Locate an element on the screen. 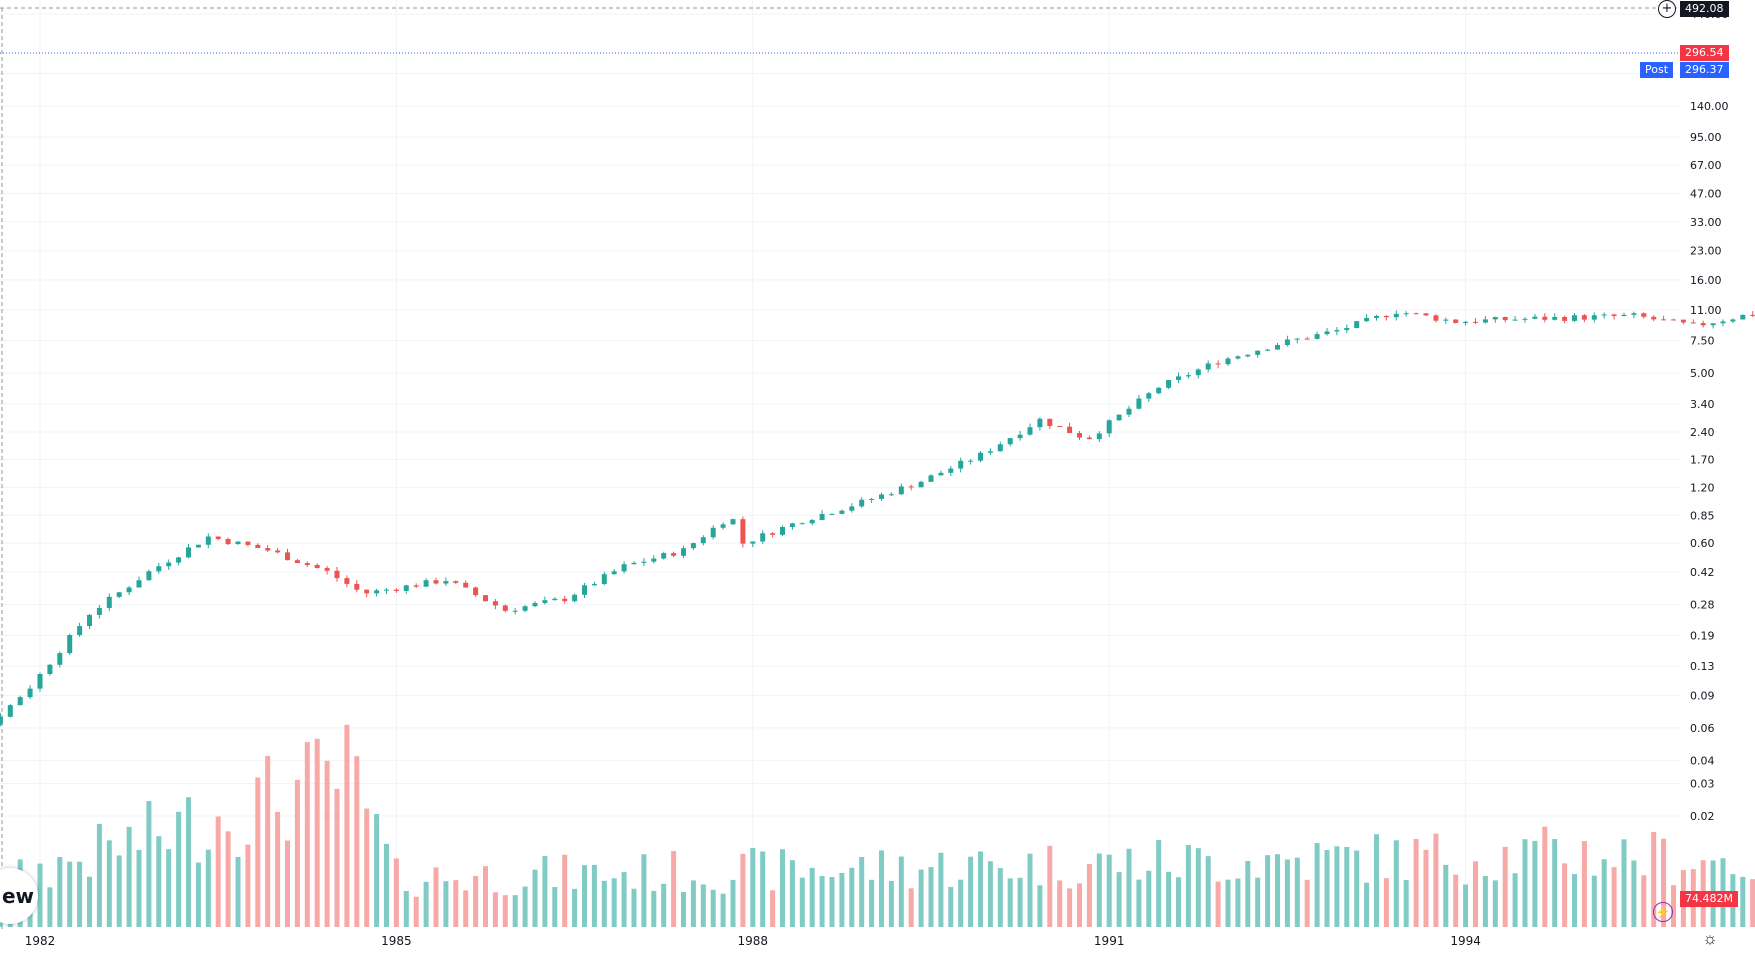 Image resolution: width=1755 pixels, height=954 pixels. y-tick-label: 1.70 is located at coordinates (1702, 460).